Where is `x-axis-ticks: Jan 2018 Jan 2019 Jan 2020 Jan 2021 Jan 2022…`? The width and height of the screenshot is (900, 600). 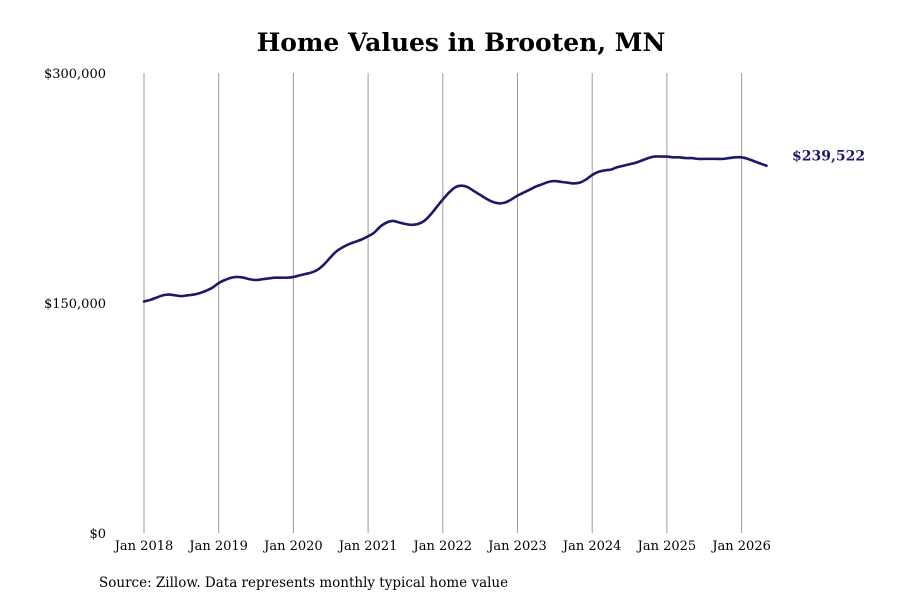 x-axis-ticks: Jan 2018 Jan 2019 Jan 2020 Jan 2021 Jan 2022… is located at coordinates (442, 546).